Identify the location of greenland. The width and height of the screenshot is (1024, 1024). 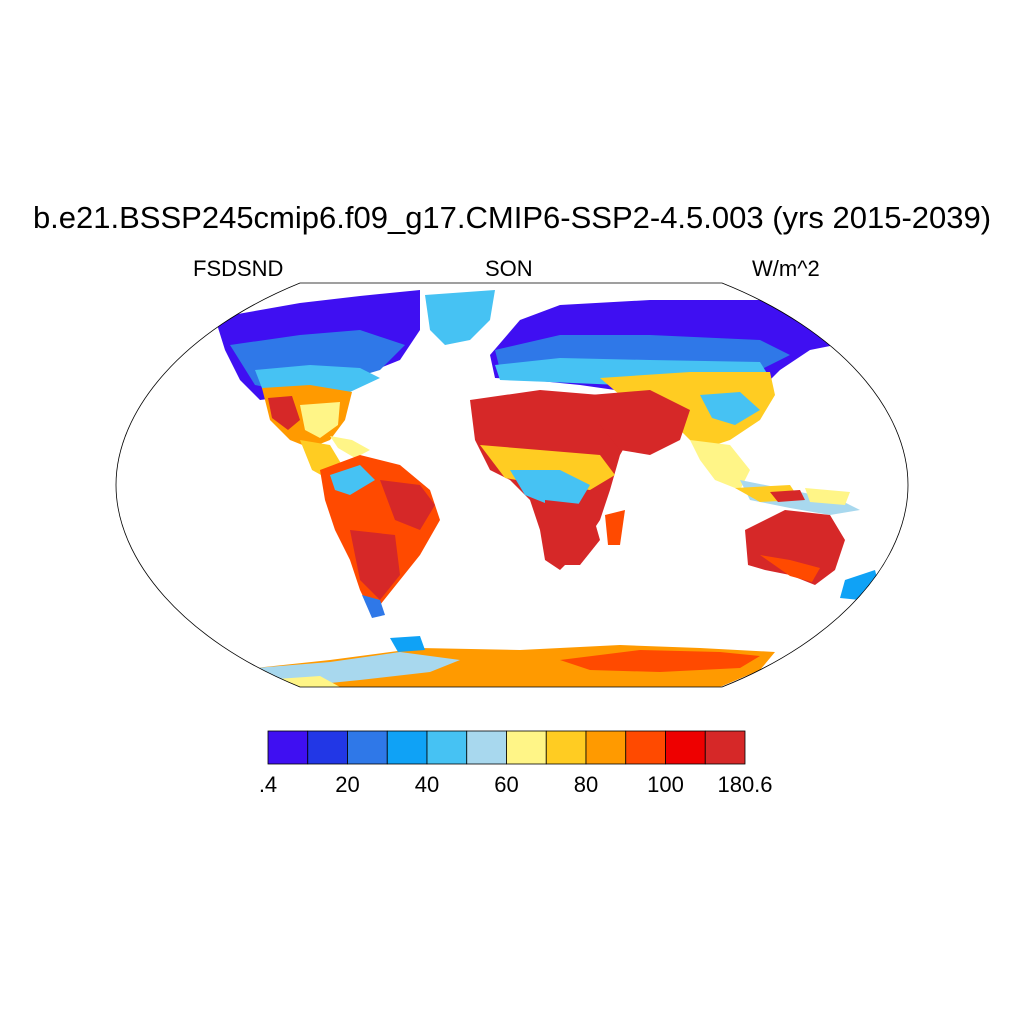
(460, 317).